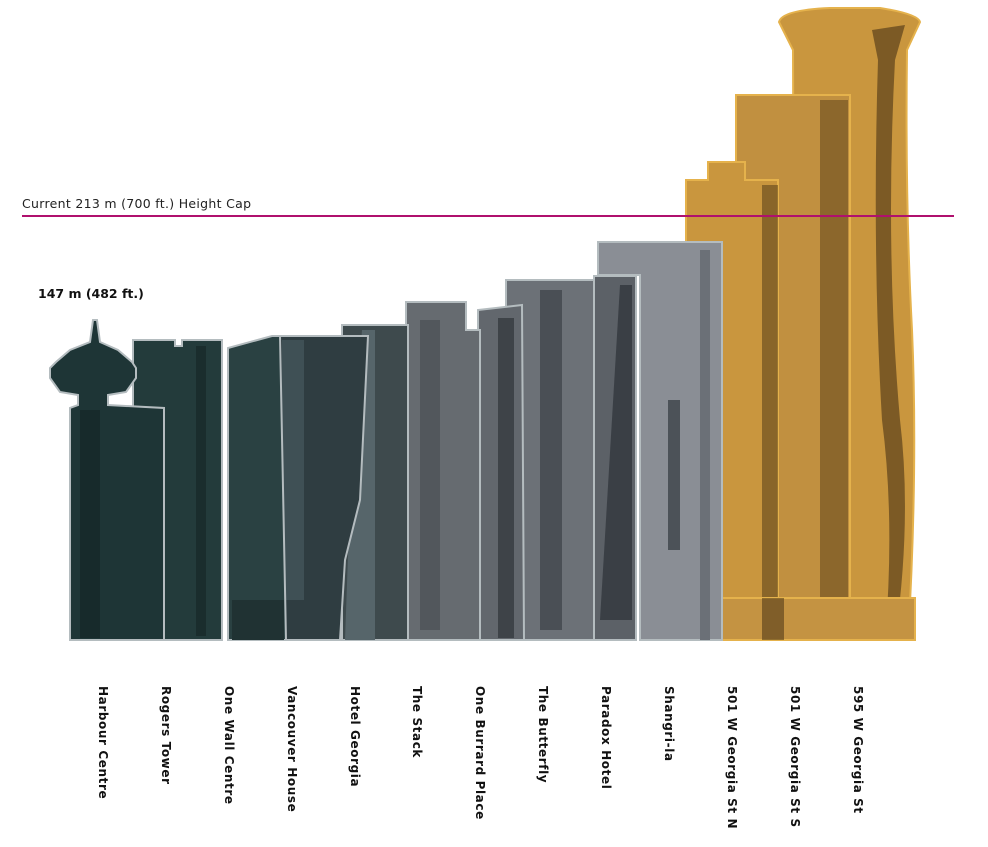 The height and width of the screenshot is (847, 988). Describe the element at coordinates (229, 745) in the screenshot. I see `label-one-wall-centre: One Wall Centre` at that location.